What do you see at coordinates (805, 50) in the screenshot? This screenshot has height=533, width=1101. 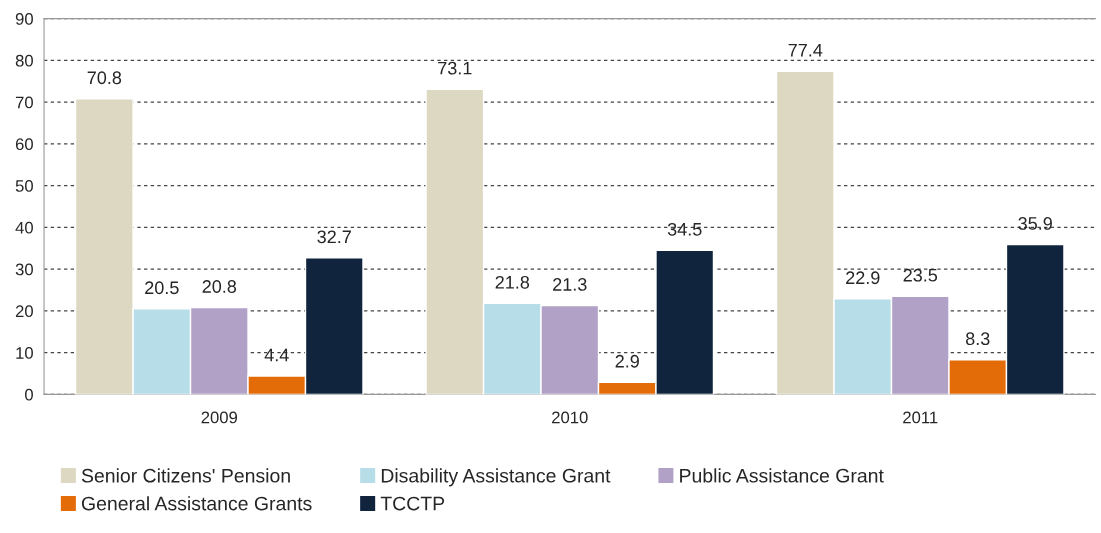 I see `data-label: 77.4` at bounding box center [805, 50].